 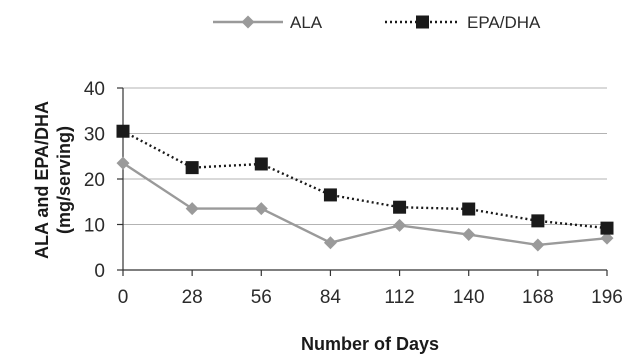 I want to click on x-tick-label-196: 196, so click(x=607, y=297).